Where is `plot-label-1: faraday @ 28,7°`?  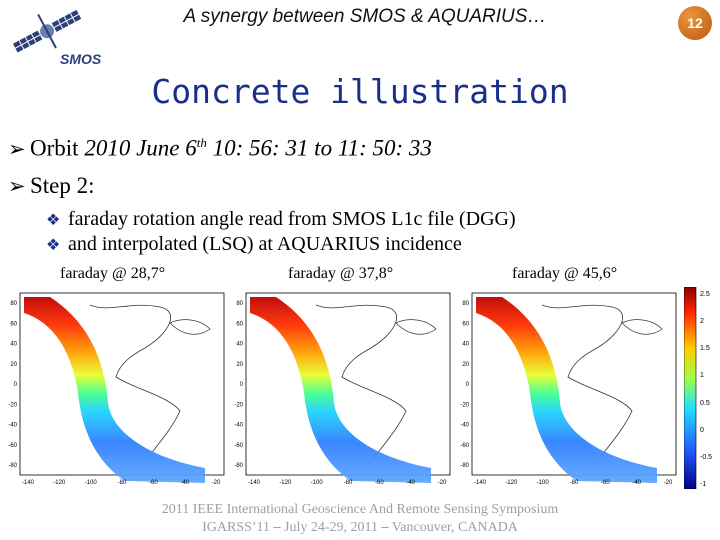 plot-label-1: faraday @ 28,7° is located at coordinates (113, 273).